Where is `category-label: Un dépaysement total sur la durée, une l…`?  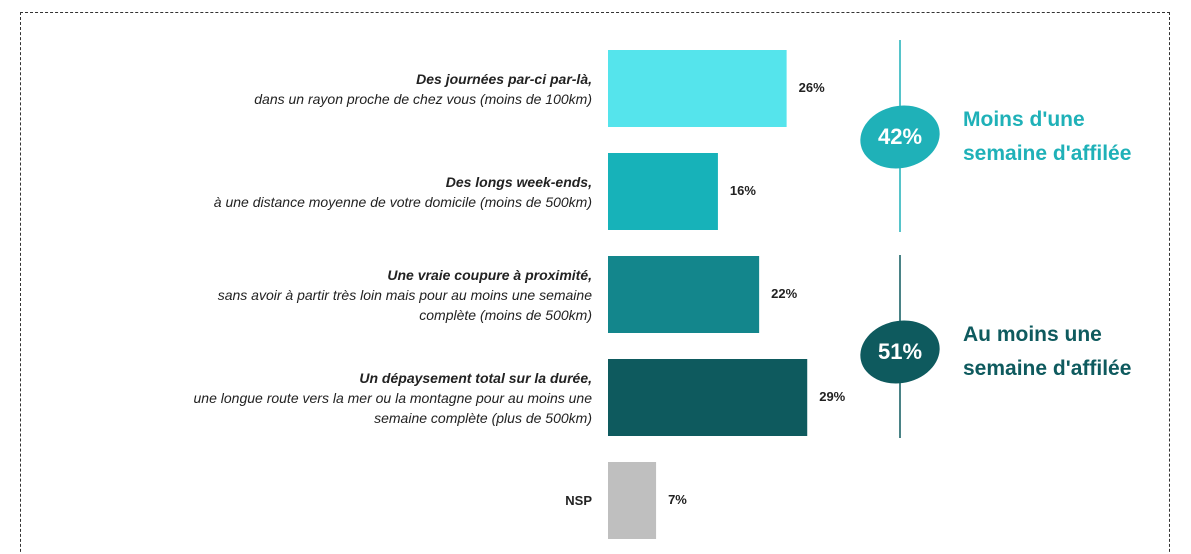
category-label: Un dépaysement total sur la durée, une l… is located at coordinates (392, 397).